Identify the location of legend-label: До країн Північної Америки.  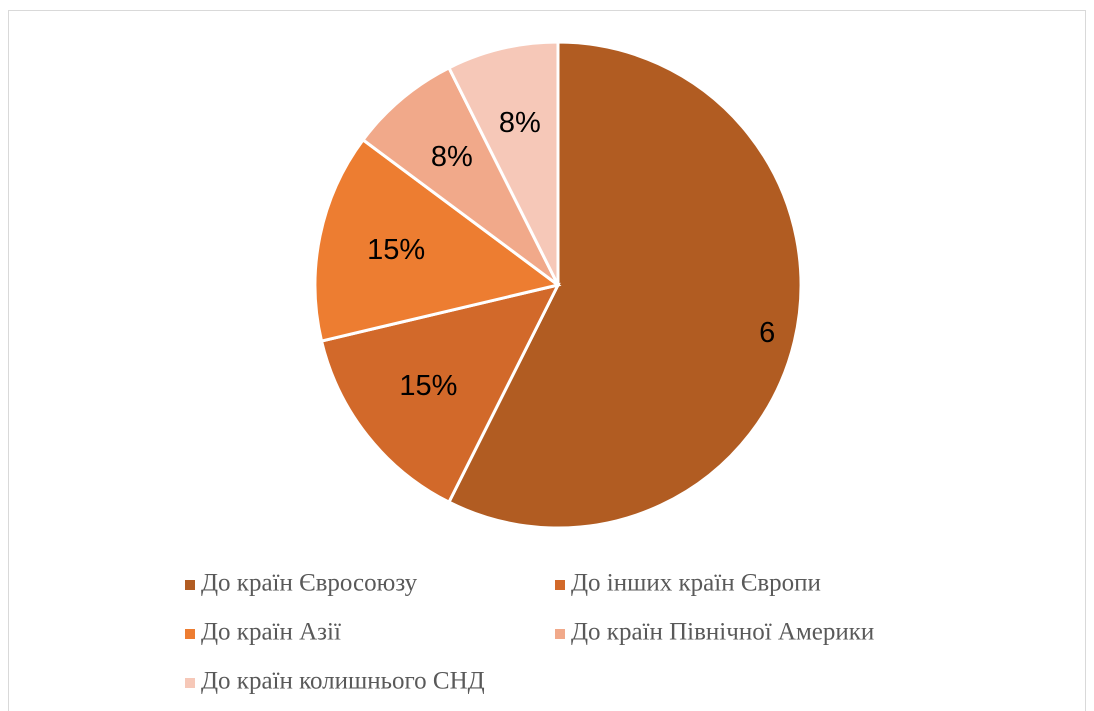
(722, 632).